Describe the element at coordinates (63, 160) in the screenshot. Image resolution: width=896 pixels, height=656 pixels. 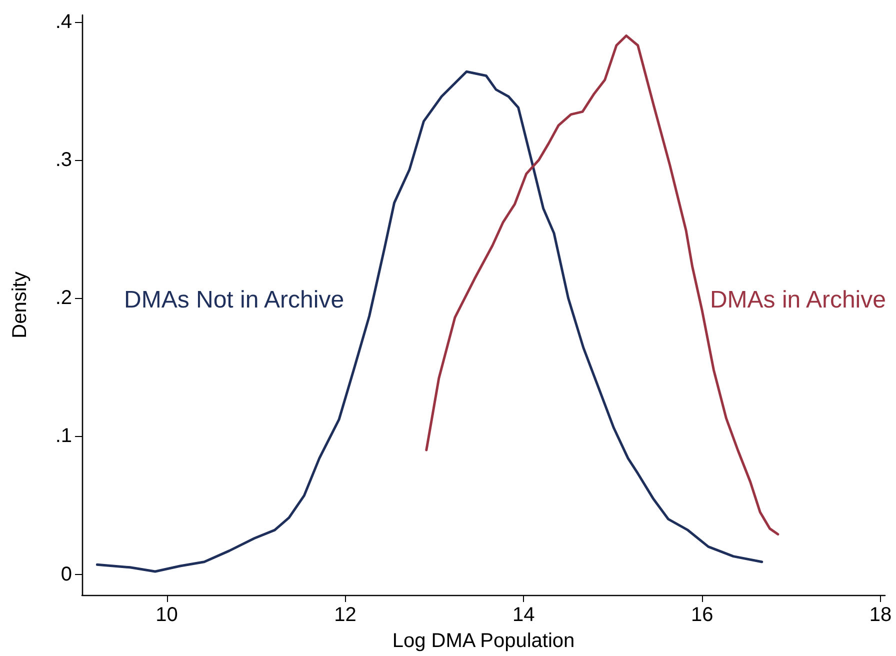
I see `y-tick-label: .3` at that location.